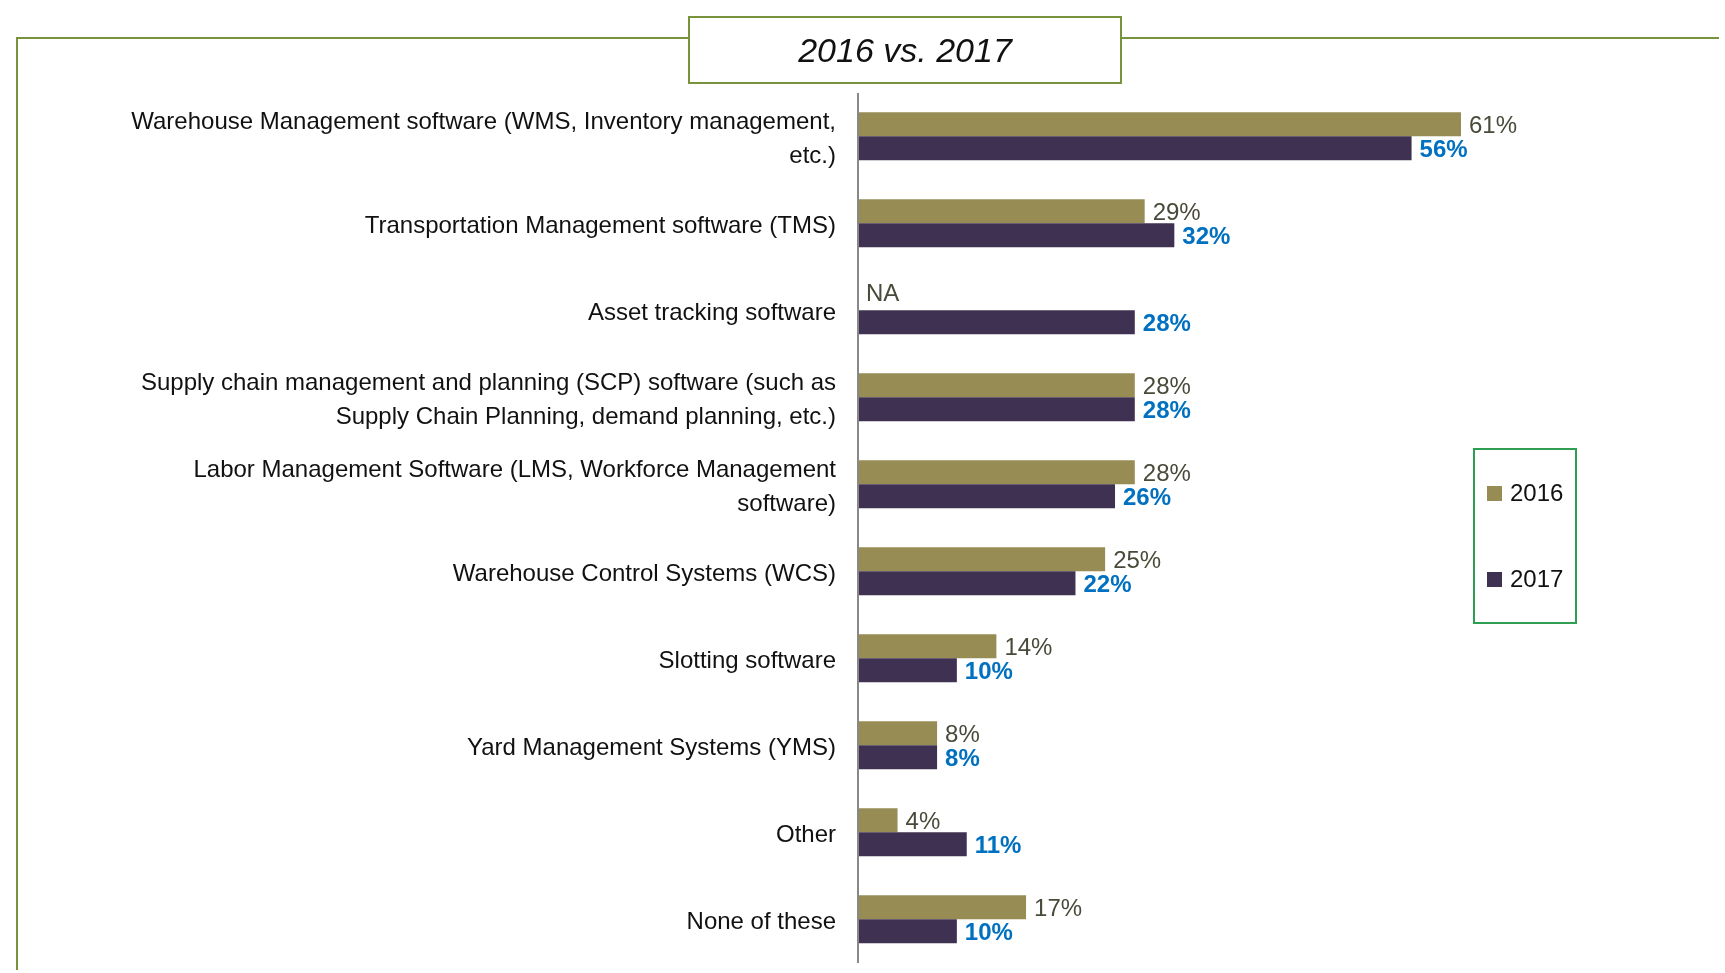 This screenshot has height=973, width=1725. What do you see at coordinates (1166, 322) in the screenshot?
I see `data-label: 28%` at bounding box center [1166, 322].